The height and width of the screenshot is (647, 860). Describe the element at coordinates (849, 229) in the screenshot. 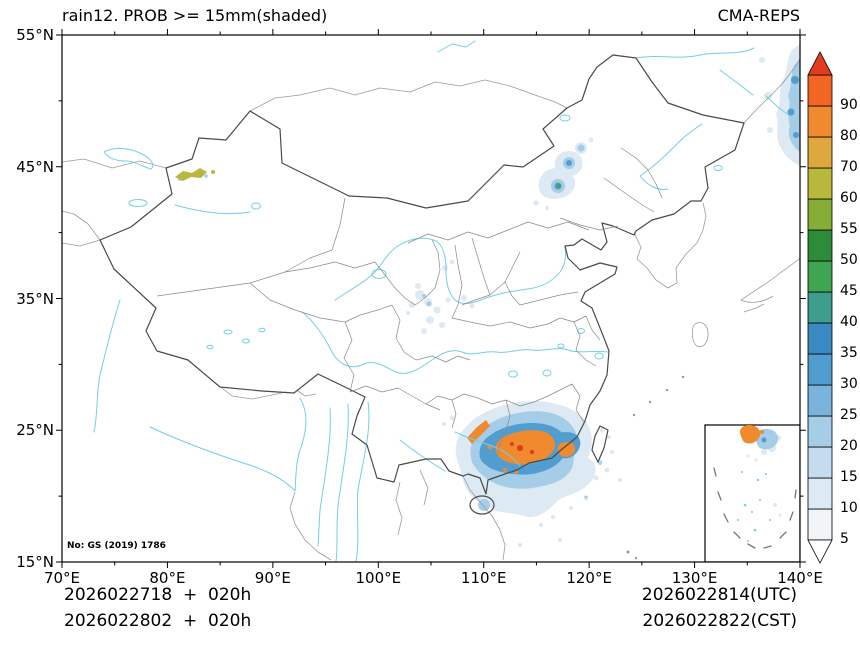

I see `colorbar-tick-label: 55` at that location.